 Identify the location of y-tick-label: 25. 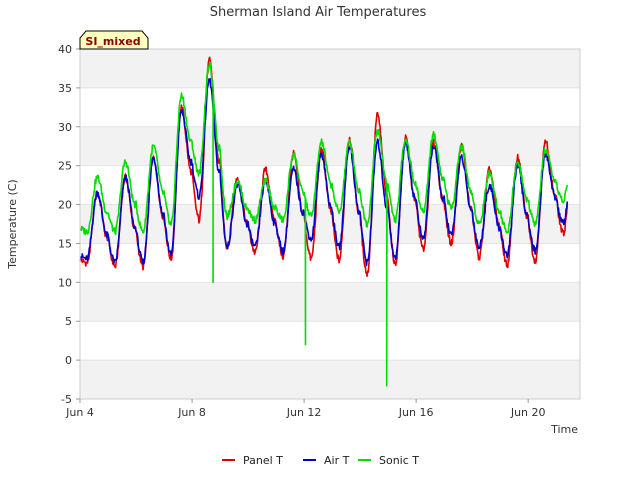
(65, 166).